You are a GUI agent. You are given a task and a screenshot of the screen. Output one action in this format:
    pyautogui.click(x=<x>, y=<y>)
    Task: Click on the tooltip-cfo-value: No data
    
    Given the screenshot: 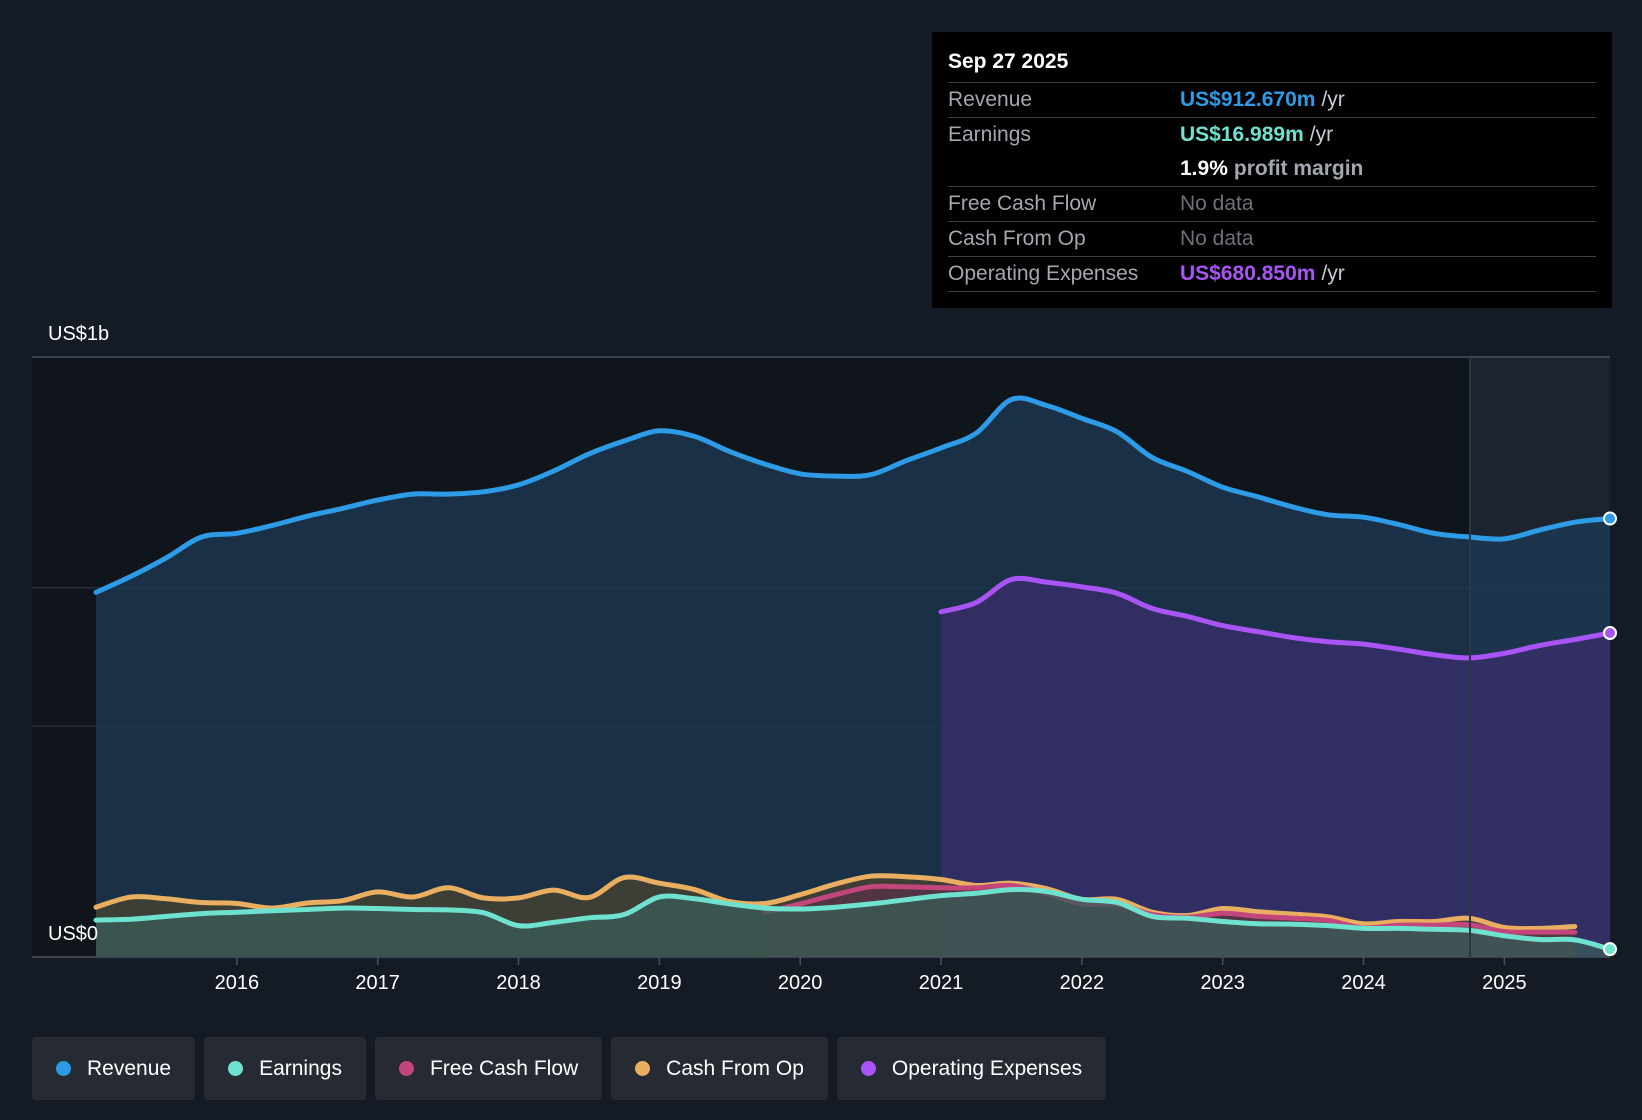 What is the action you would take?
    pyautogui.click(x=1217, y=238)
    